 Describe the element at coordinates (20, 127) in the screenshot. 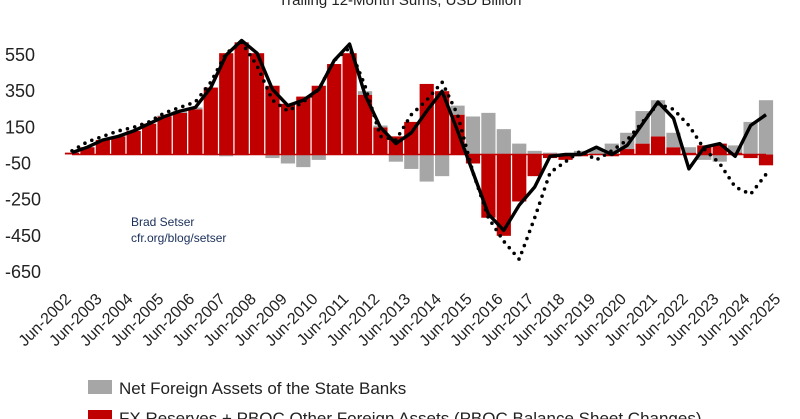

I see `y-tick-label: 150` at that location.